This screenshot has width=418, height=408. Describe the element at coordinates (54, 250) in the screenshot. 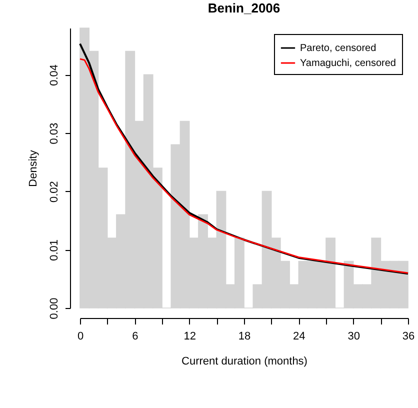

I see `y-tick-label: 0.01` at that location.